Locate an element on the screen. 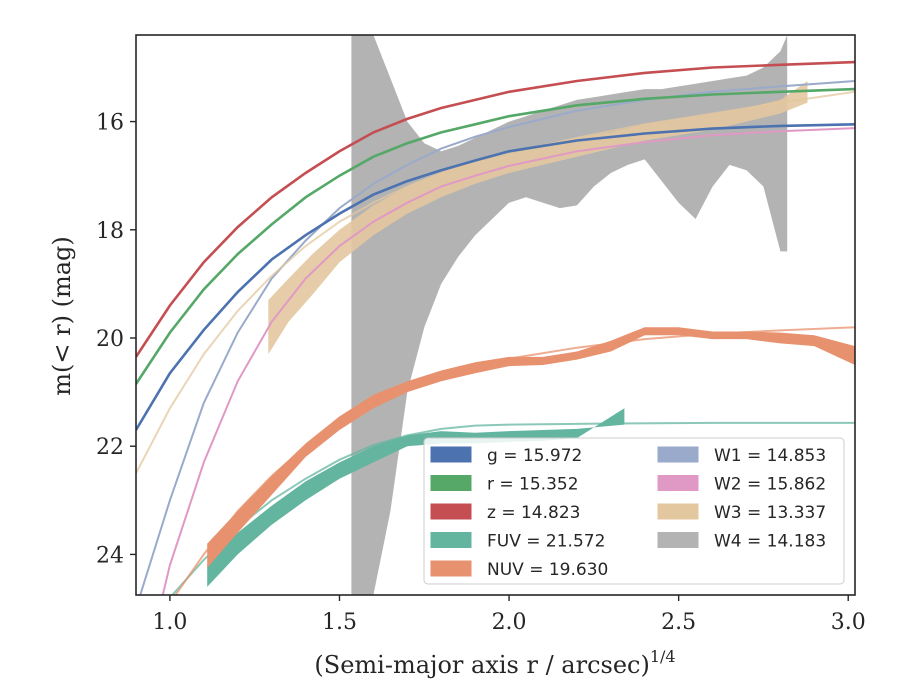 This screenshot has height=700, width=900. legend-label: z = 14.823 is located at coordinates (533, 513).